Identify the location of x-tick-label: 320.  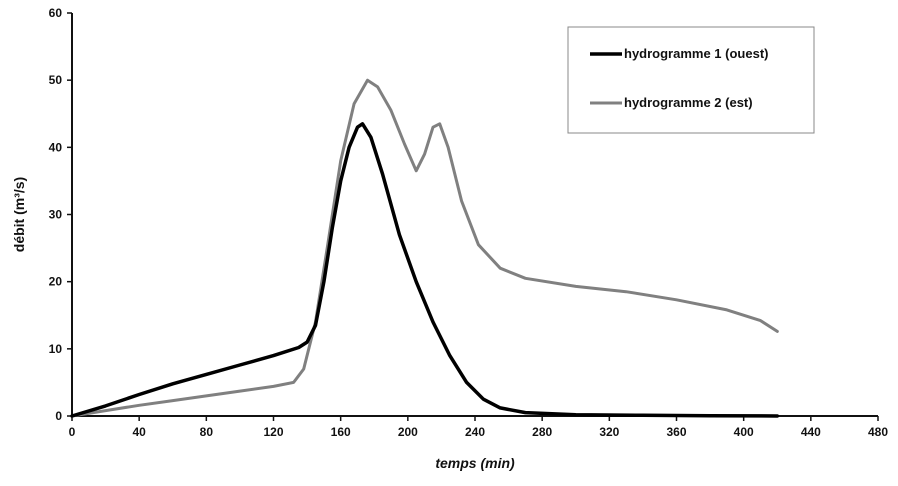
(609, 432).